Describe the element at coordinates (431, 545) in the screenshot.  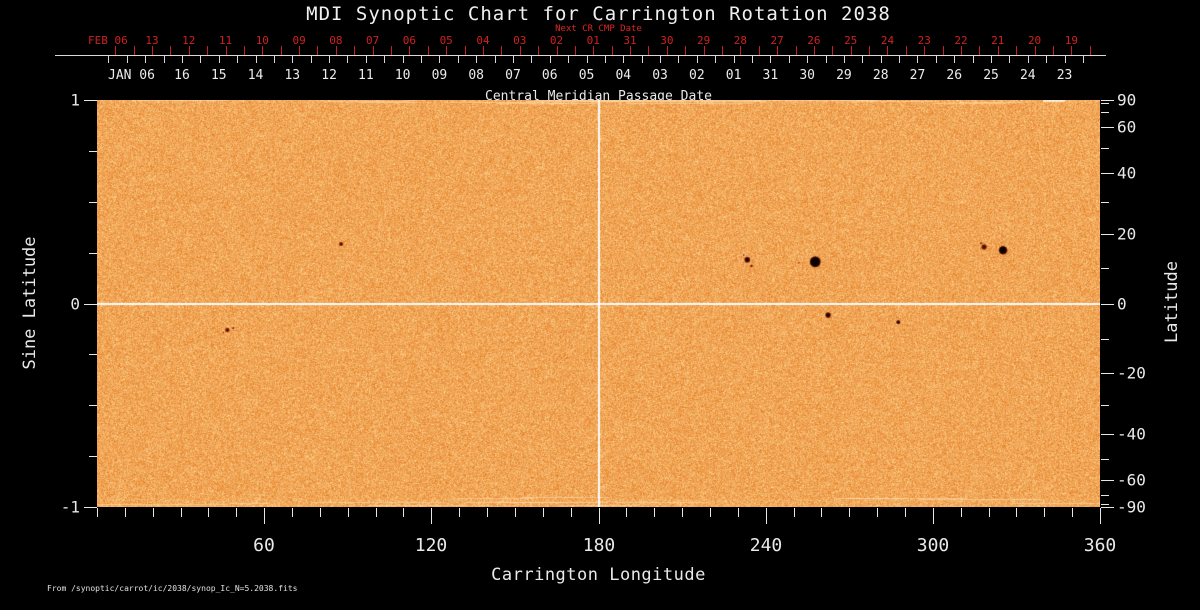
I see `longitude-tick-label: 120` at that location.